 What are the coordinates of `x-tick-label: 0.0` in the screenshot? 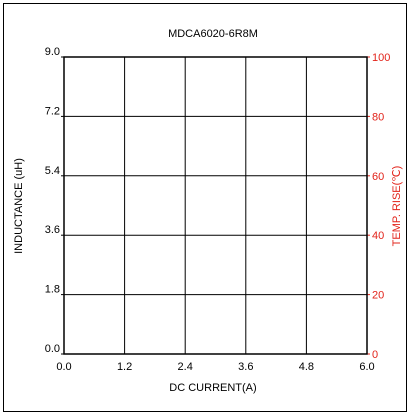 It's located at (63, 367).